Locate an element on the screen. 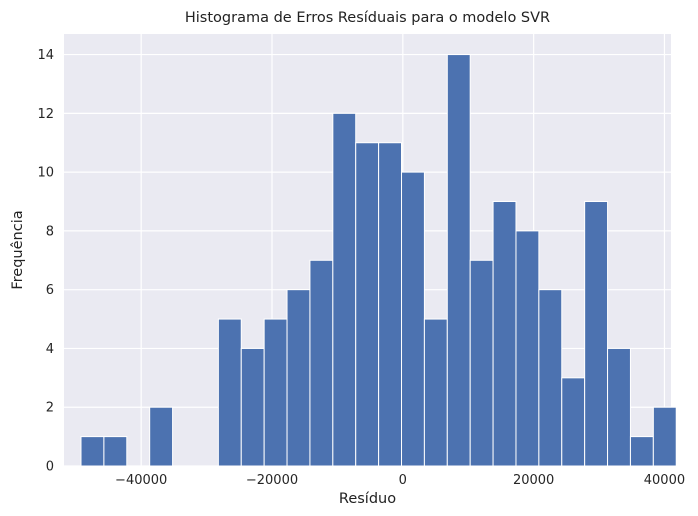 Image resolution: width=698 pixels, height=516 pixels. x-axis-ticks: −40000 −20000 0 20000 40000 is located at coordinates (400, 480).